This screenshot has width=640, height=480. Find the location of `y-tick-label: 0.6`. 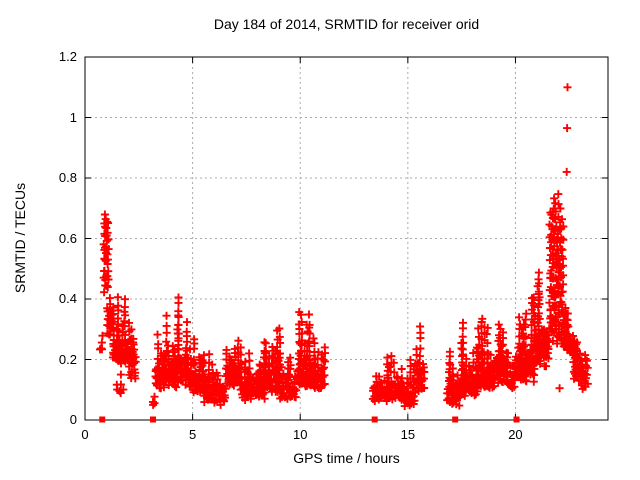

y-tick-label: 0.6 is located at coordinates (67, 238).